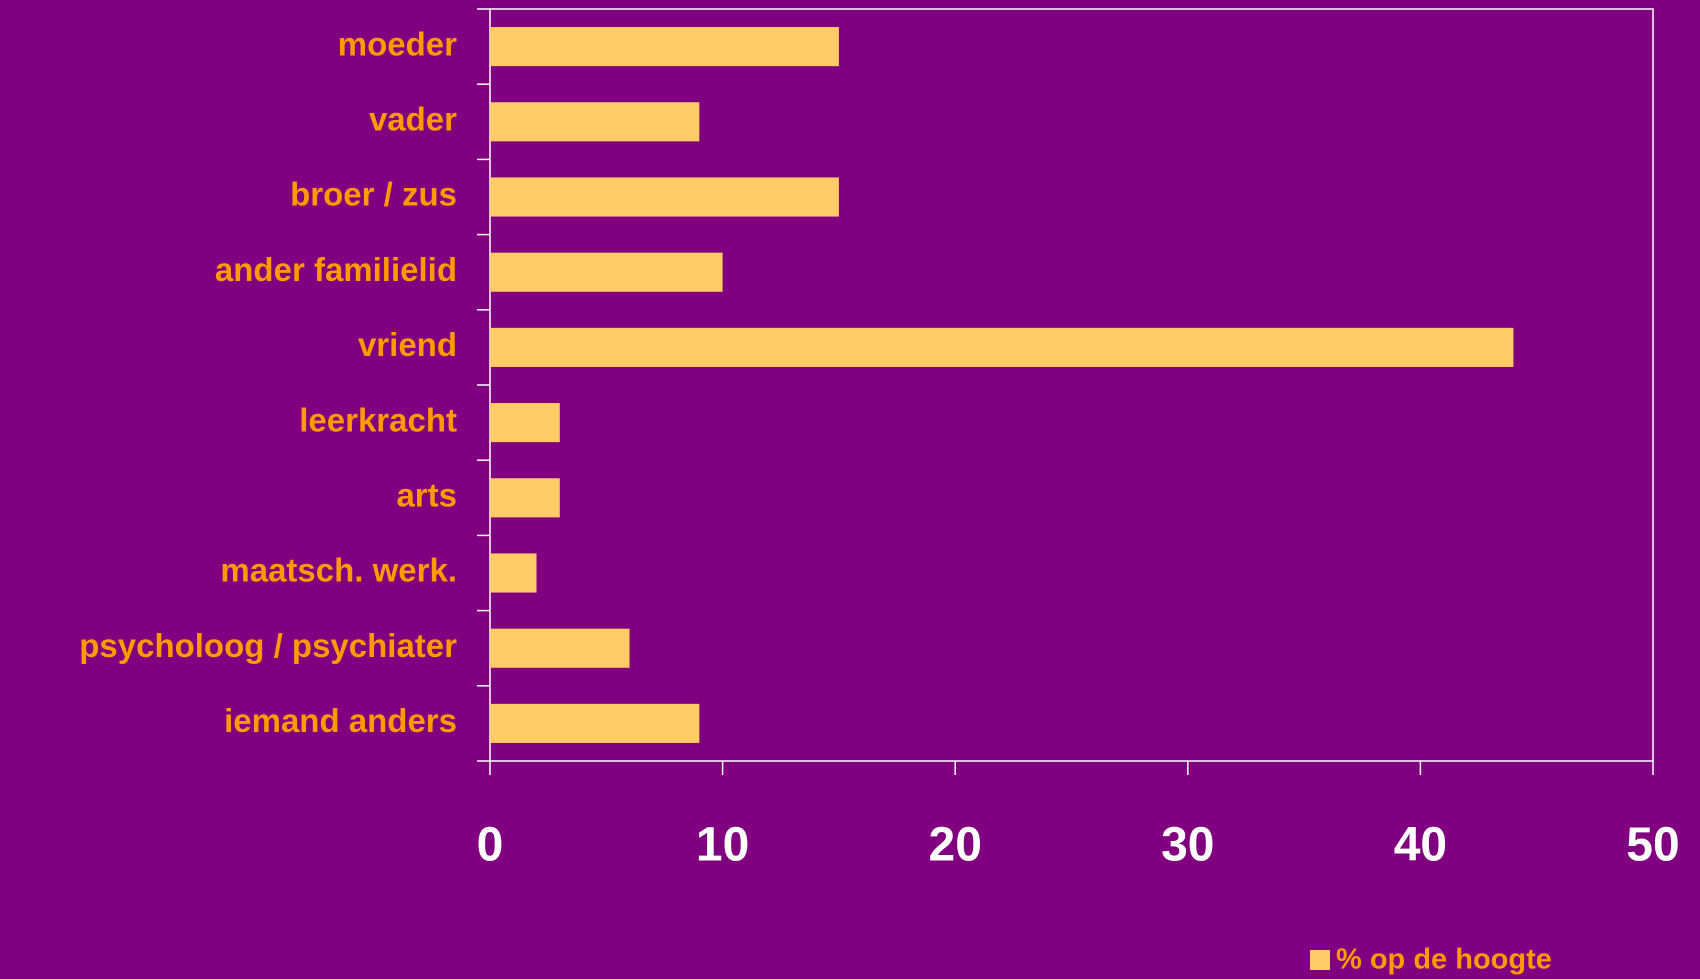  I want to click on legend-swatch, so click(1320, 960).